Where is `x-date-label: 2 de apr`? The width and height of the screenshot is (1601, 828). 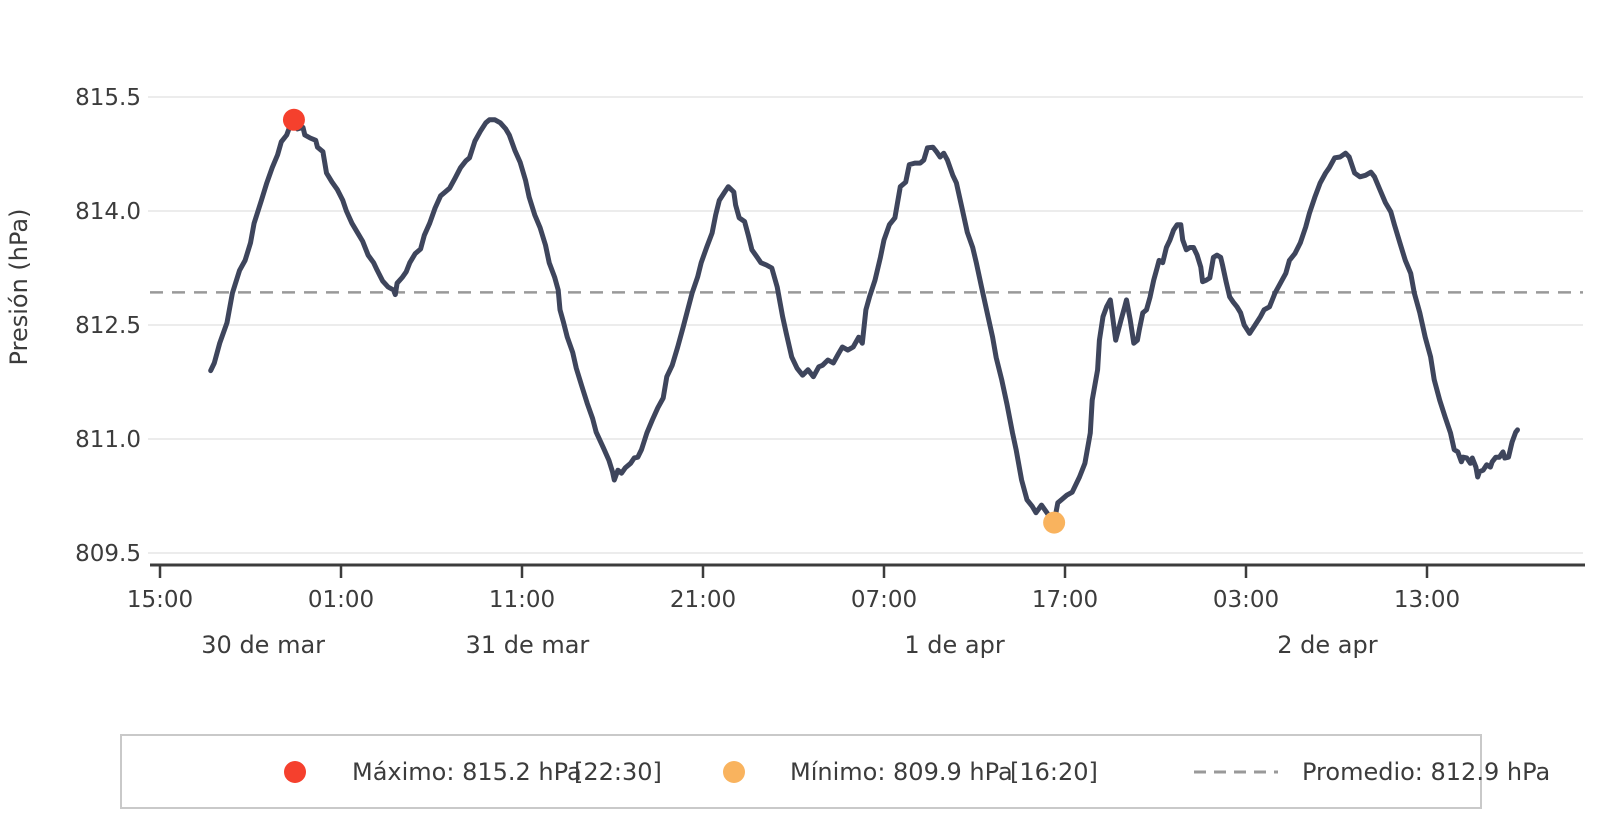
x-date-label: 2 de apr is located at coordinates (1327, 645).